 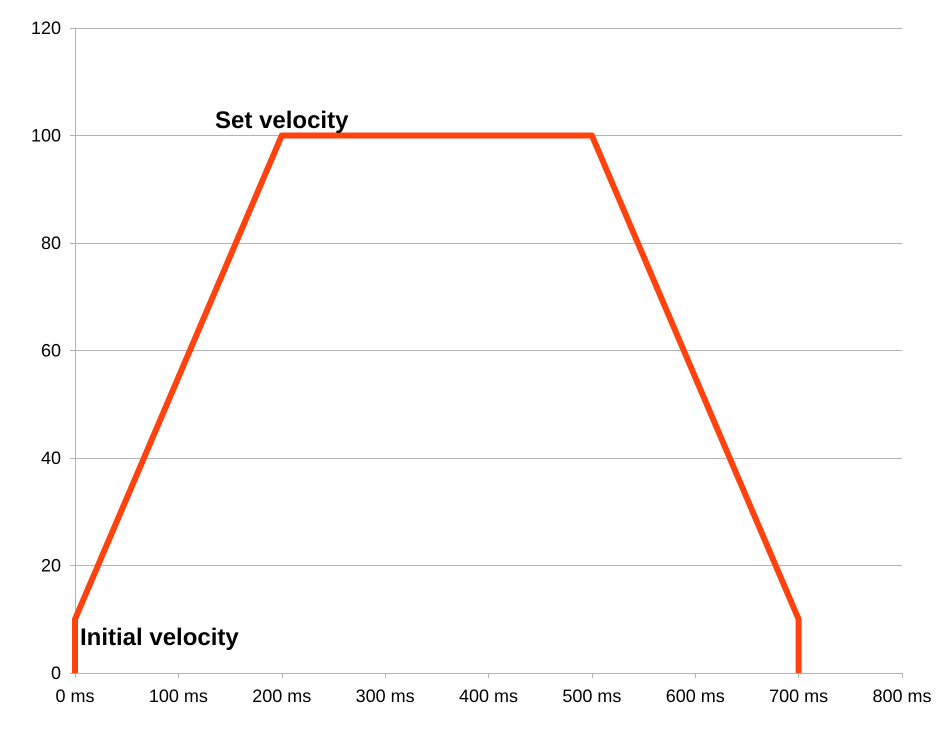 What do you see at coordinates (282, 696) in the screenshot?
I see `x-tick-label: 200 ms` at bounding box center [282, 696].